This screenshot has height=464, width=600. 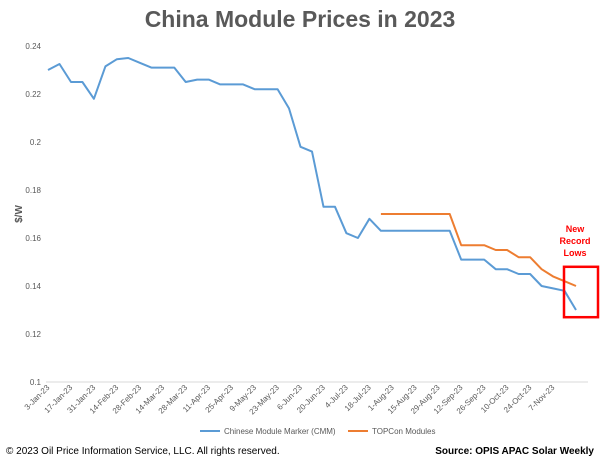 I want to click on annotation-text: Record, so click(x=574, y=241).